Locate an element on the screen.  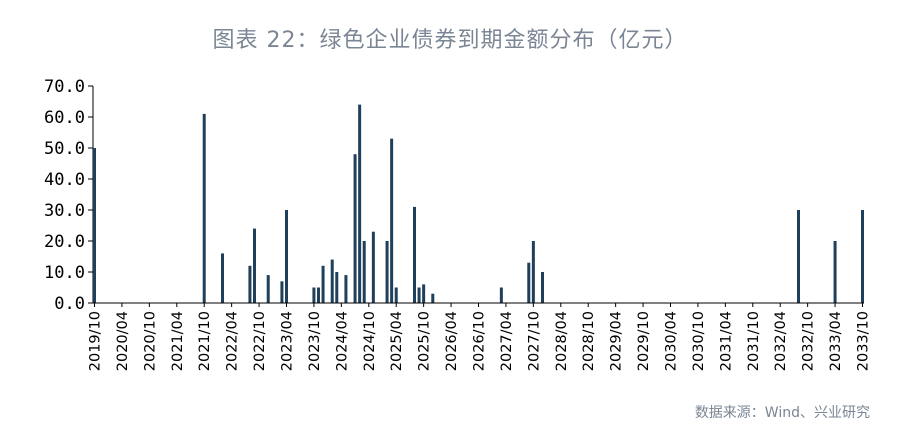
x-tick-label: 2031/04 is located at coordinates (726, 341).